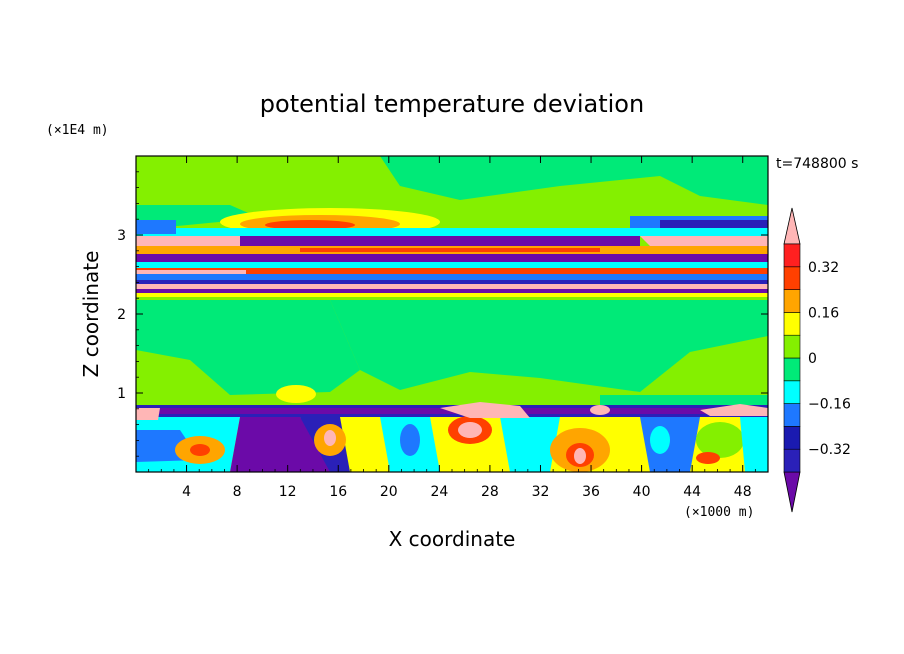  What do you see at coordinates (591, 492) in the screenshot?
I see `x-tick-label: 36` at bounding box center [591, 492].